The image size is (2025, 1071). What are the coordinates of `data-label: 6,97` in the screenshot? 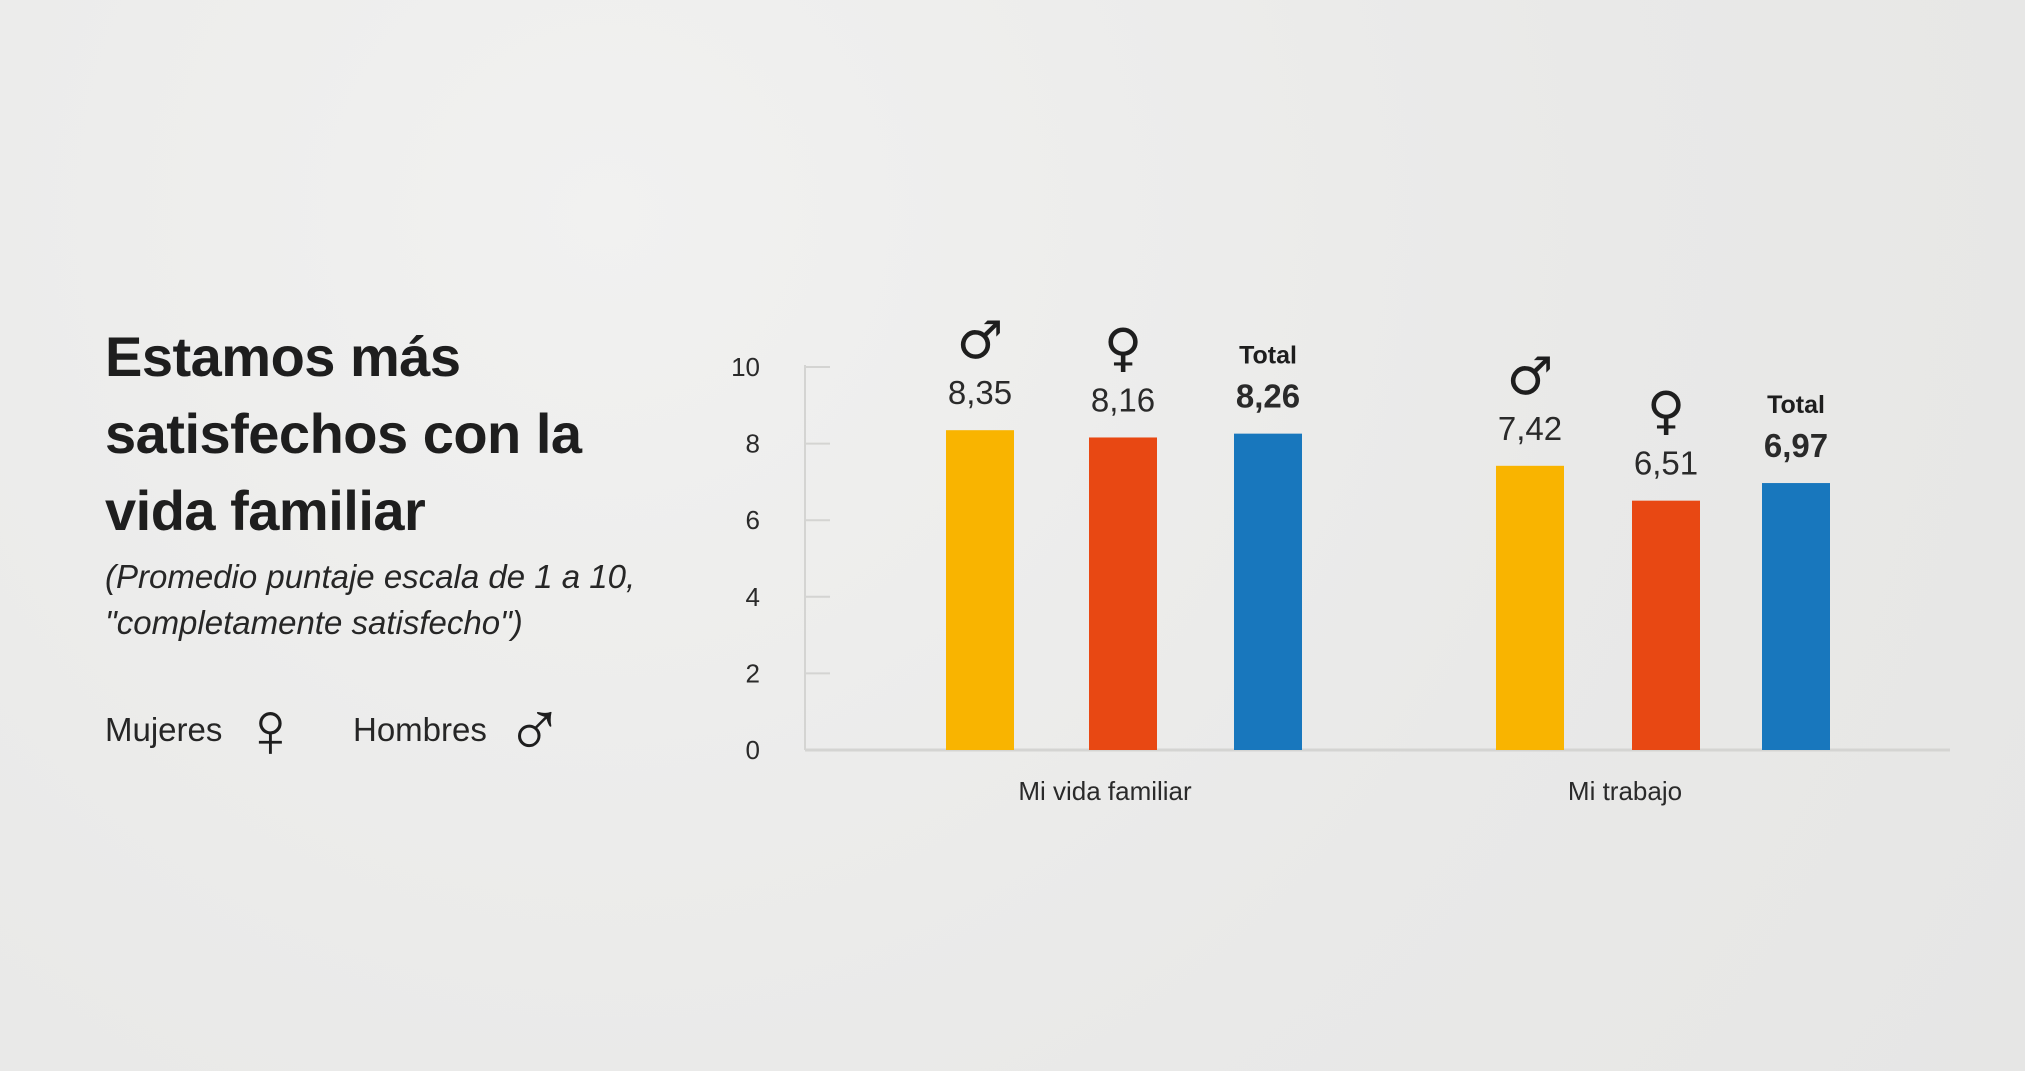 It's located at (1796, 445).